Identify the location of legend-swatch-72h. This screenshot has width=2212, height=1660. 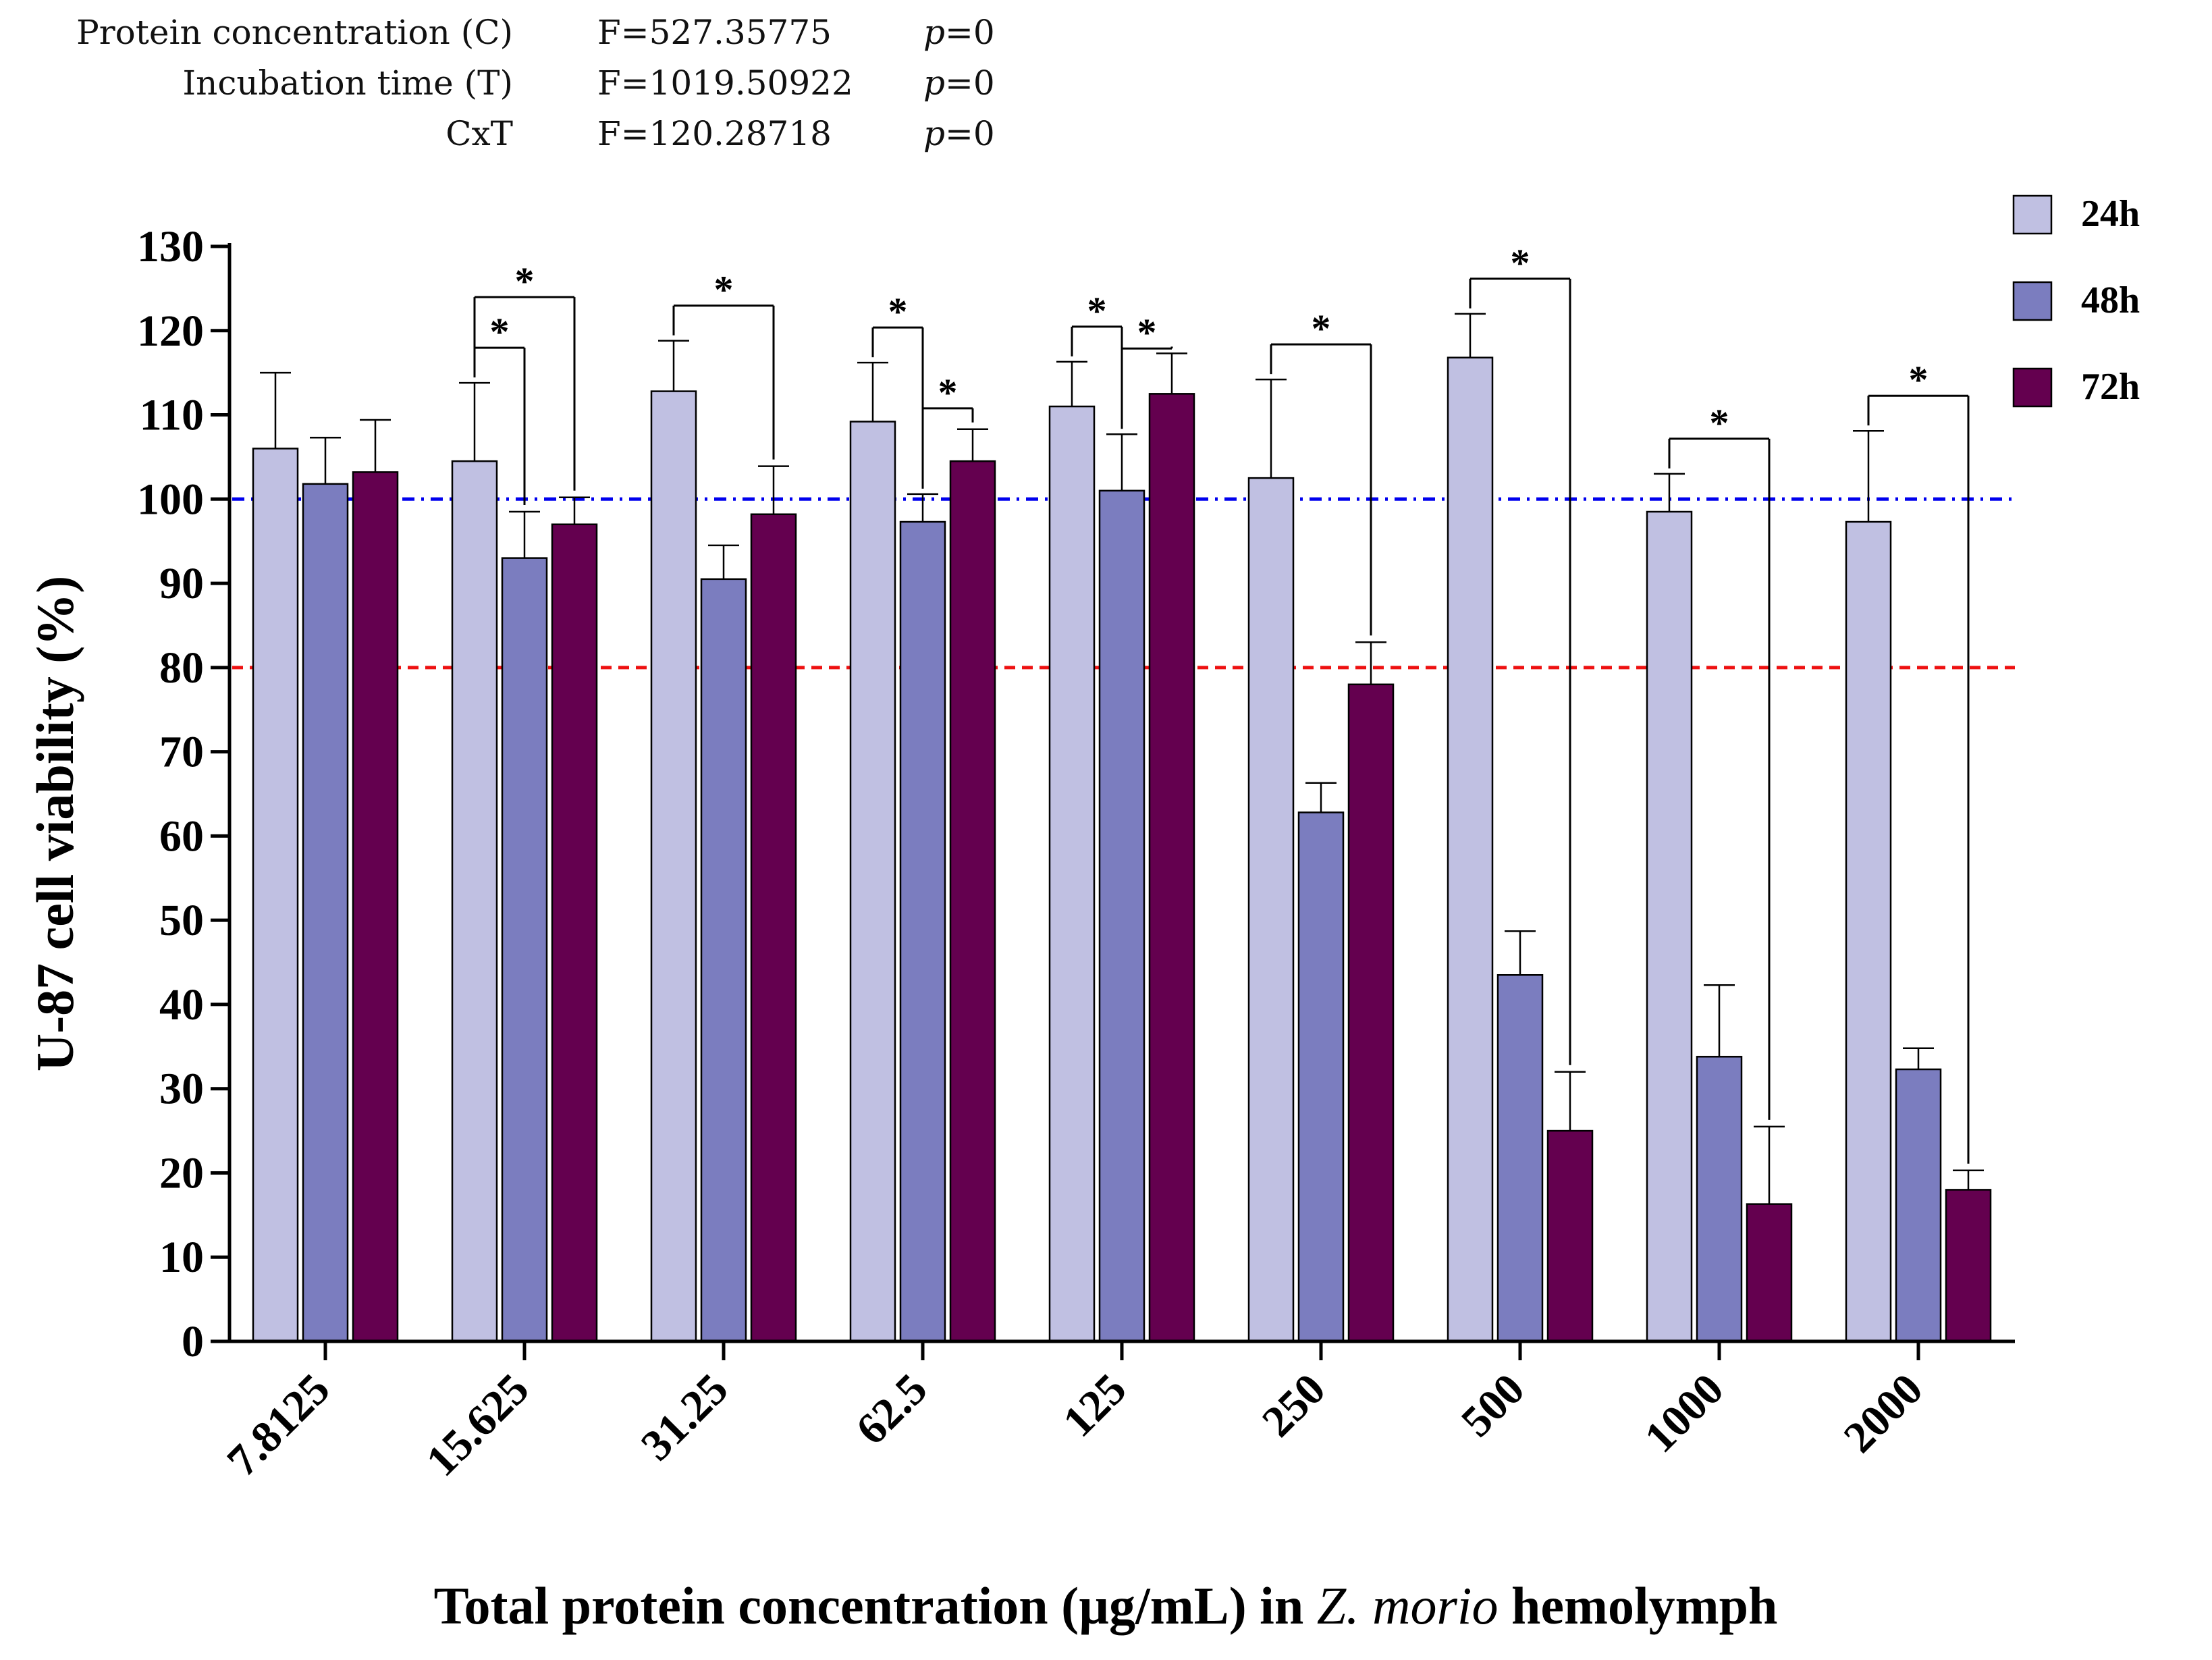
(2033, 388).